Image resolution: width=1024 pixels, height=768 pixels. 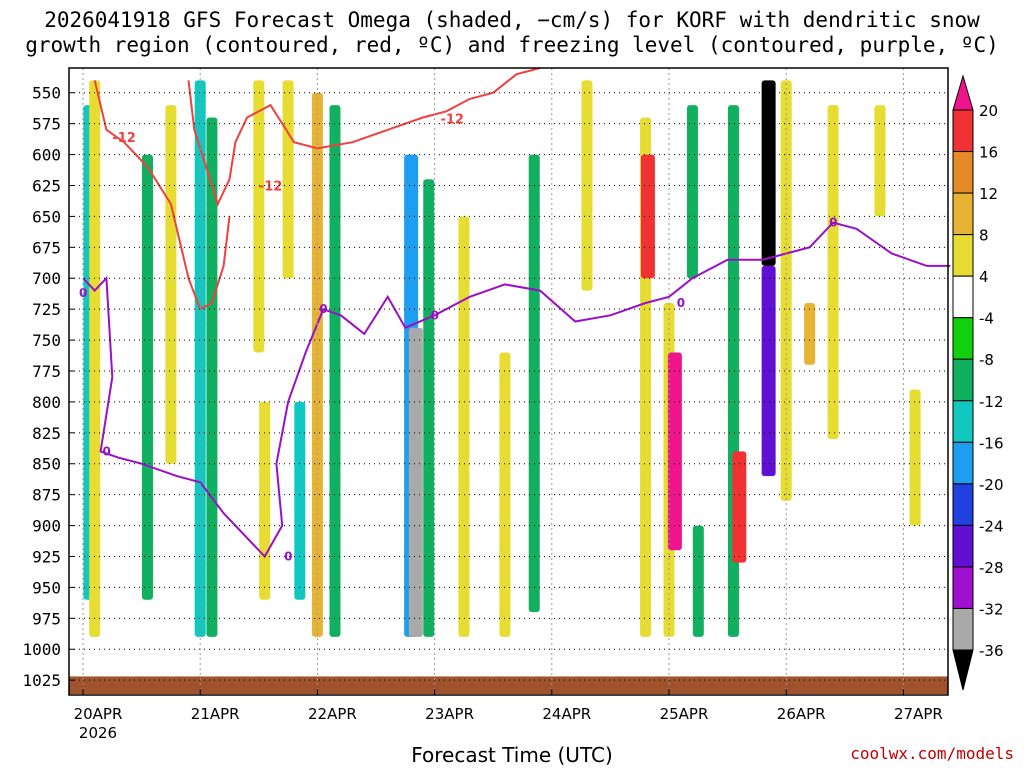 What do you see at coordinates (988, 194) in the screenshot?
I see `colorbar-label: 12` at bounding box center [988, 194].